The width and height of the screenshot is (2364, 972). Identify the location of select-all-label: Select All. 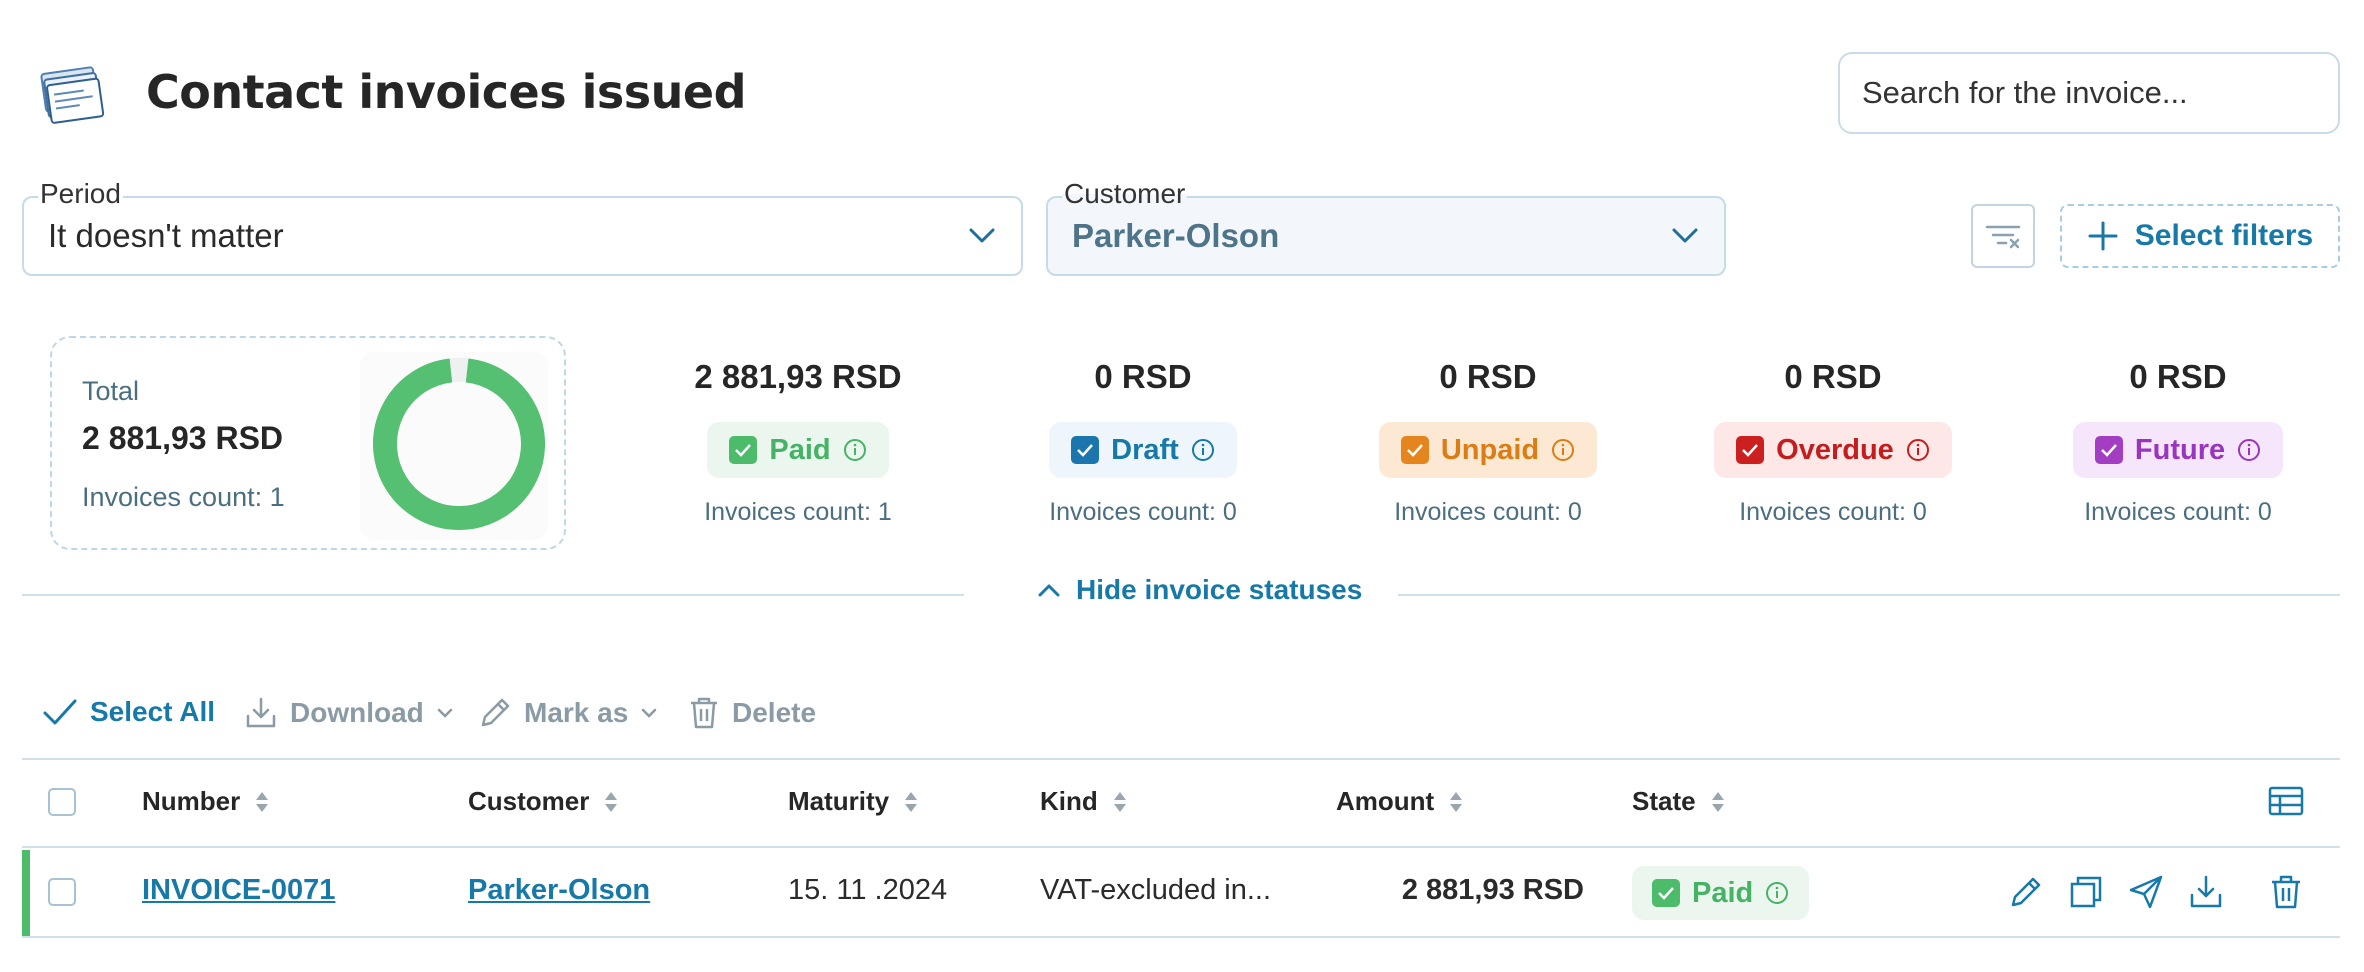
(153, 711).